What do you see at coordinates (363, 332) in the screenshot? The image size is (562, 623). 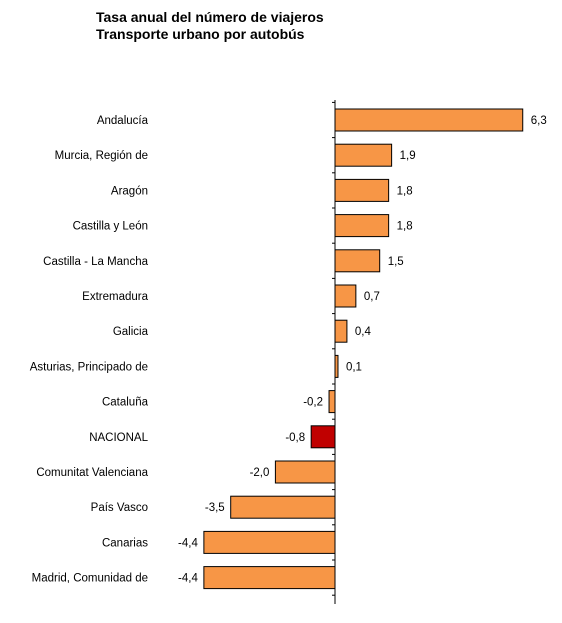 I see `value-label: 0,4` at bounding box center [363, 332].